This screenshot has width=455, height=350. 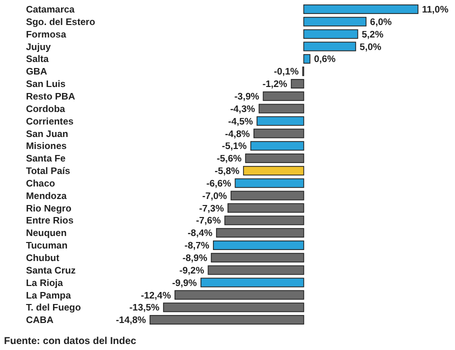 I want to click on data-label: -3,9%, so click(x=247, y=97).